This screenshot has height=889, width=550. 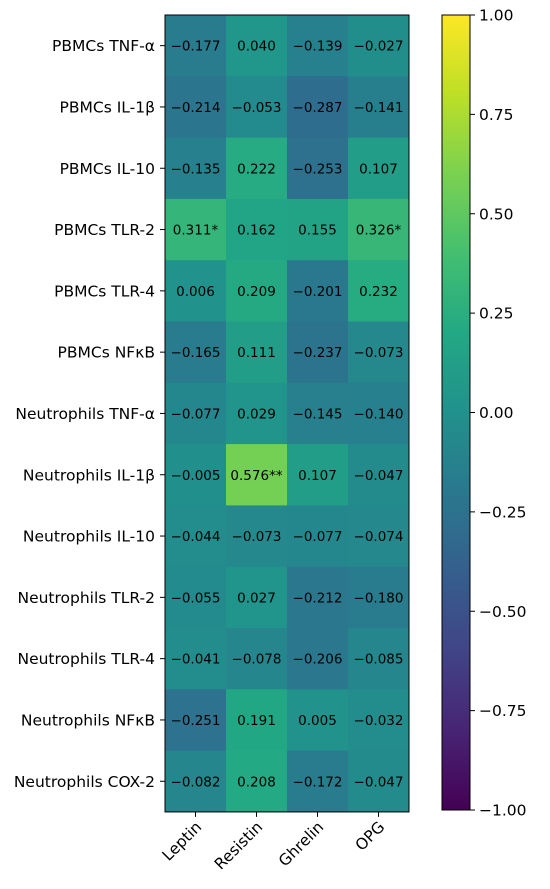 I want to click on cell-value-label: −0.074, so click(x=379, y=537).